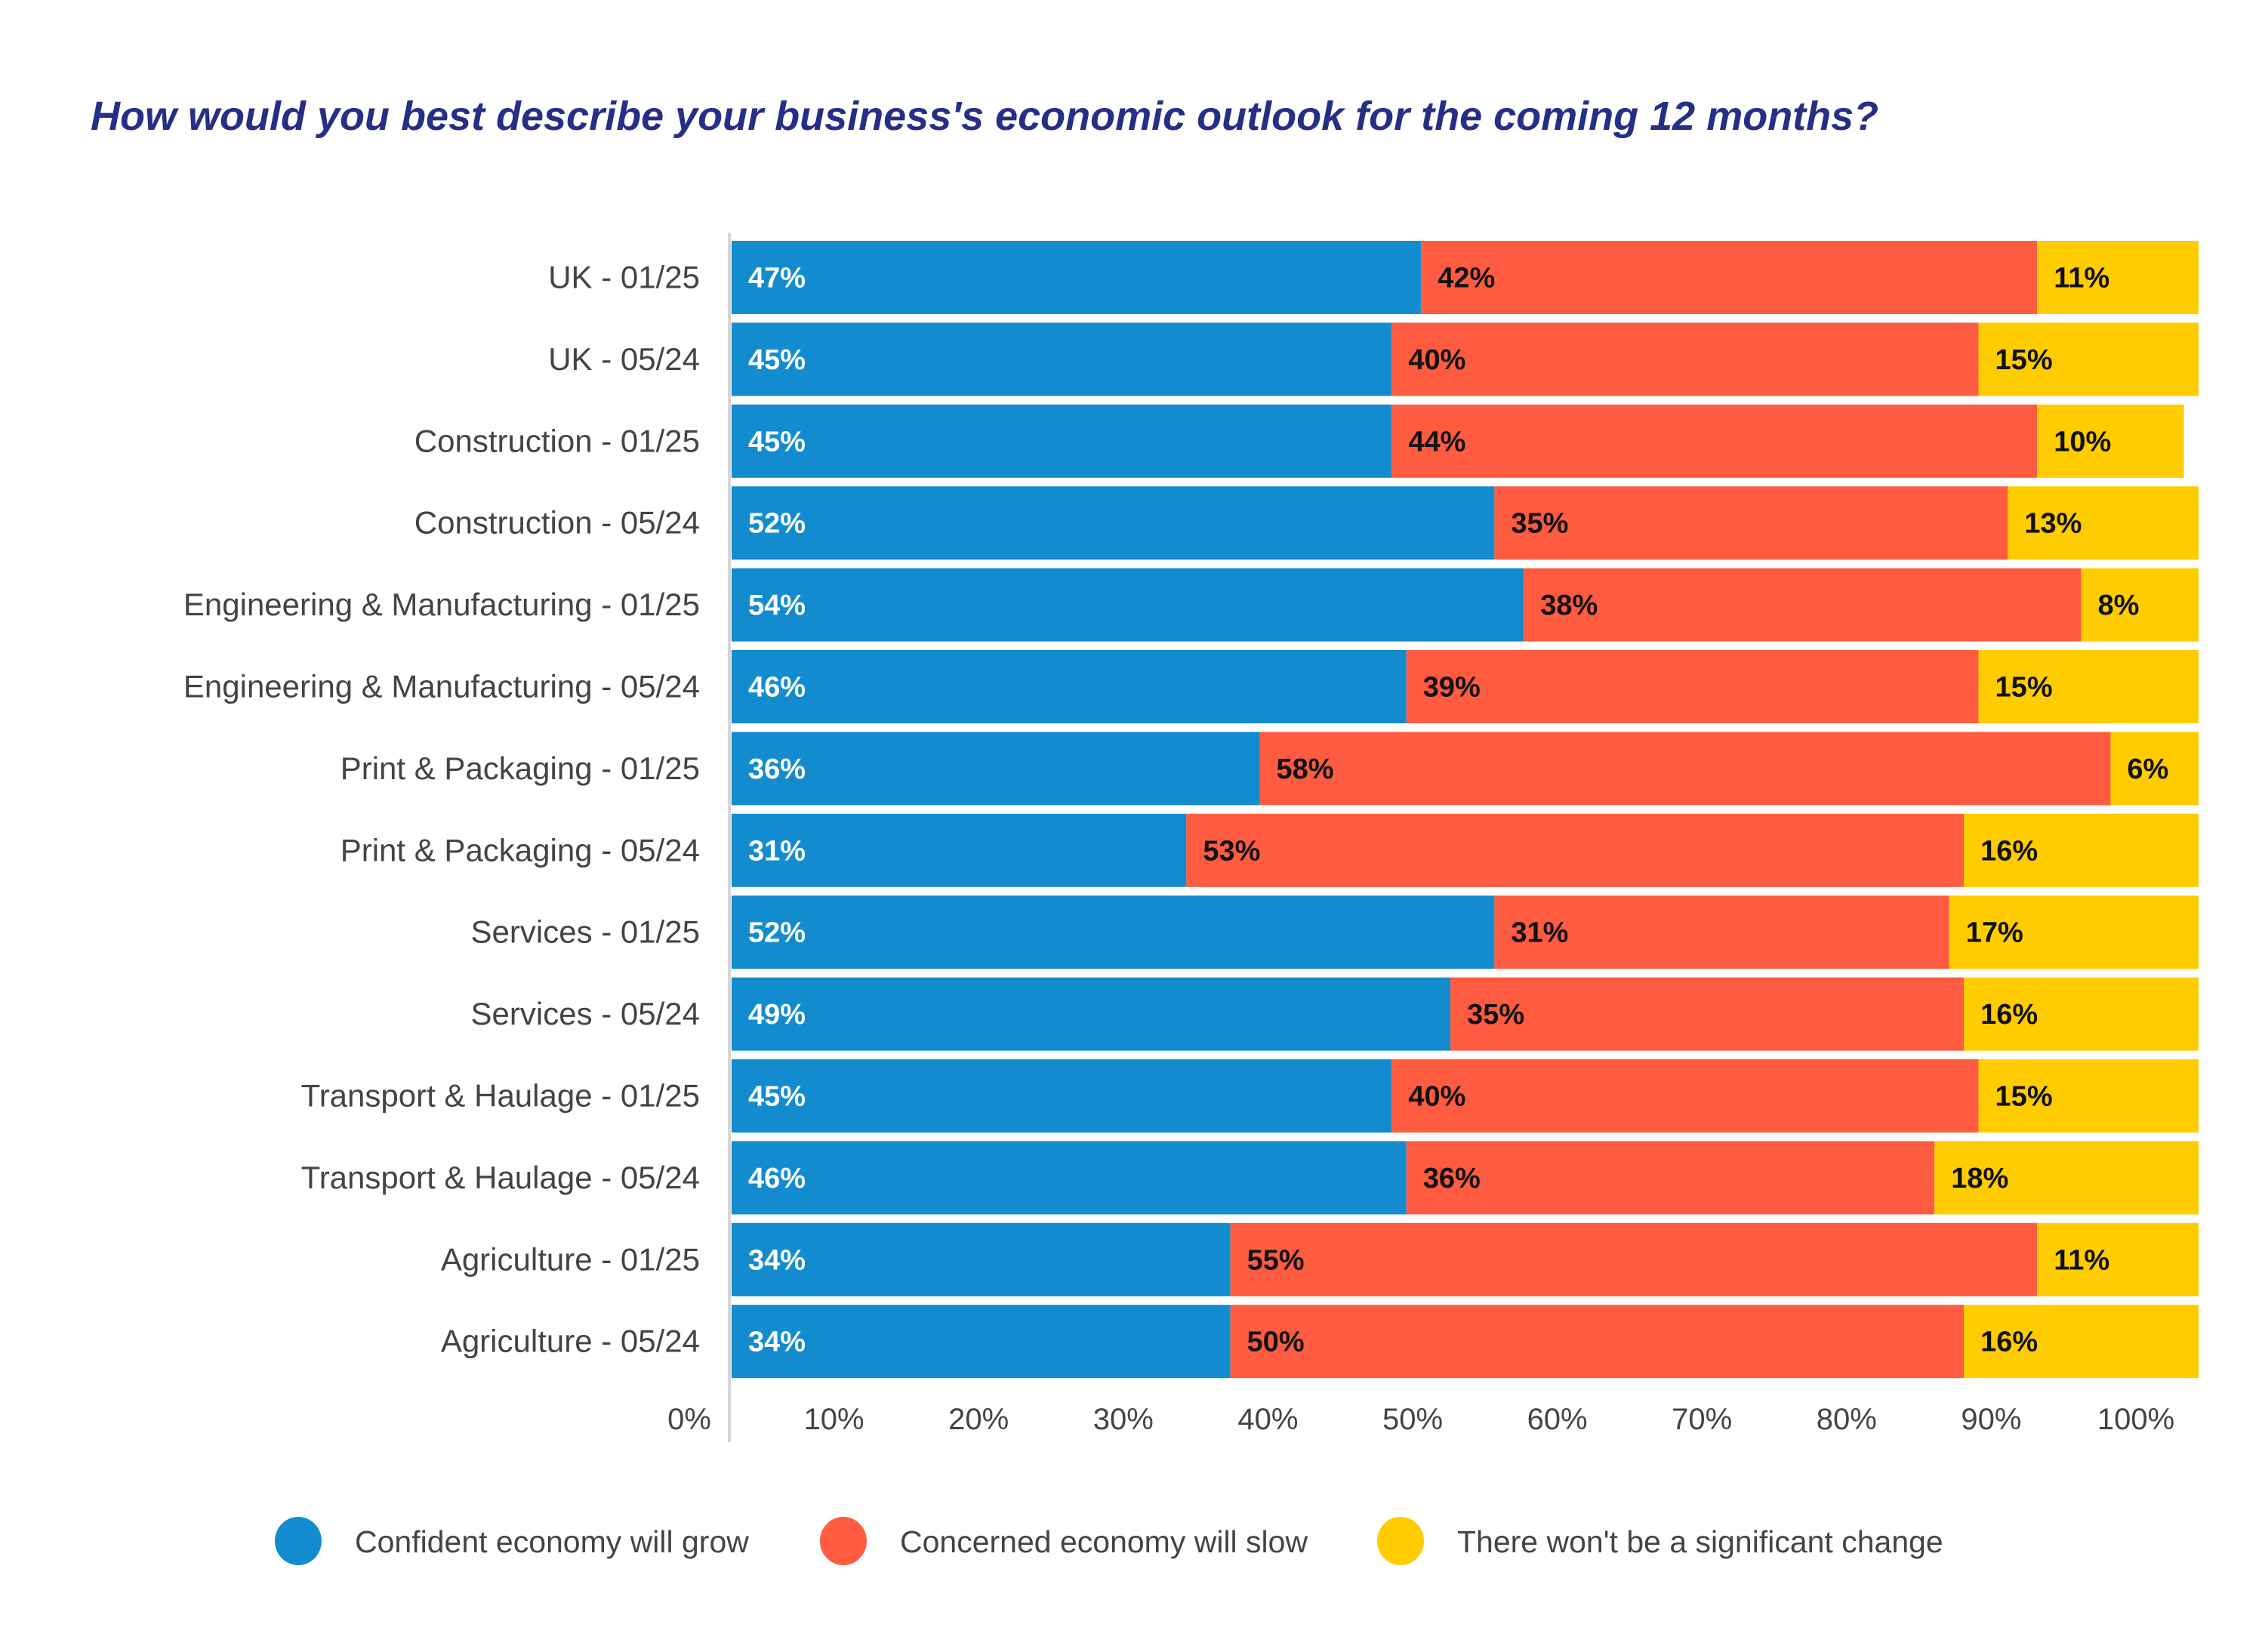 The width and height of the screenshot is (2265, 1652). I want to click on data-label: 39%, so click(1452, 688).